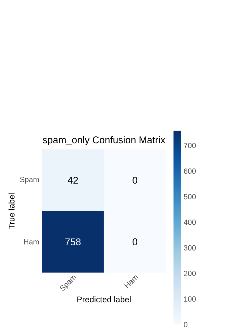  I want to click on chart-title: spam_only Confusion Matrix, so click(104, 141).